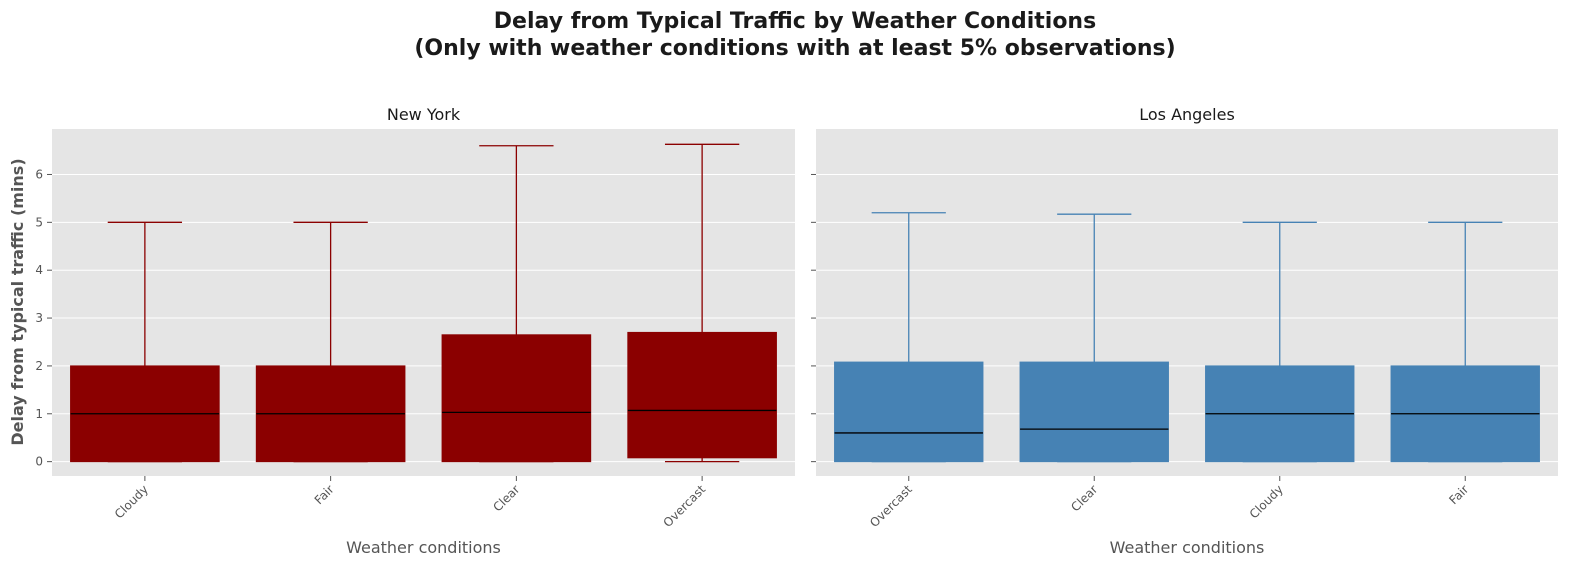  Describe the element at coordinates (39, 222) in the screenshot. I see `y-tick-label: 5` at that location.